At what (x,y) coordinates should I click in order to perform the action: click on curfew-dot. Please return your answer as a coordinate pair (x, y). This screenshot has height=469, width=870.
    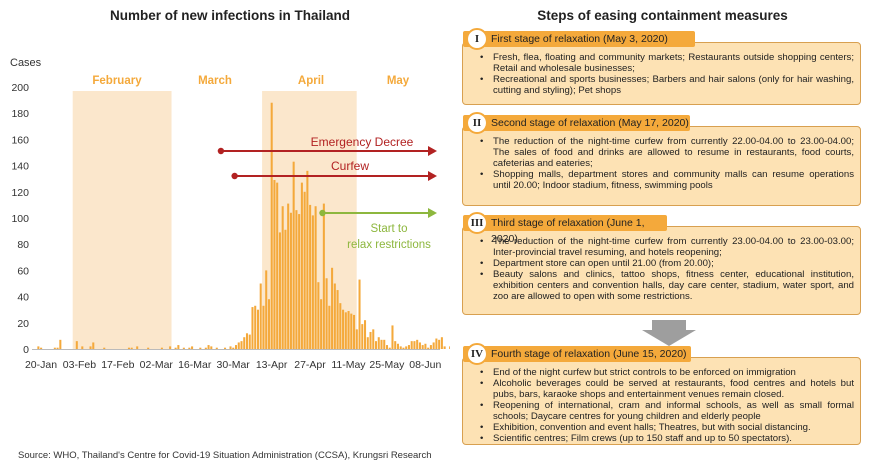
    Looking at the image, I should click on (234, 176).